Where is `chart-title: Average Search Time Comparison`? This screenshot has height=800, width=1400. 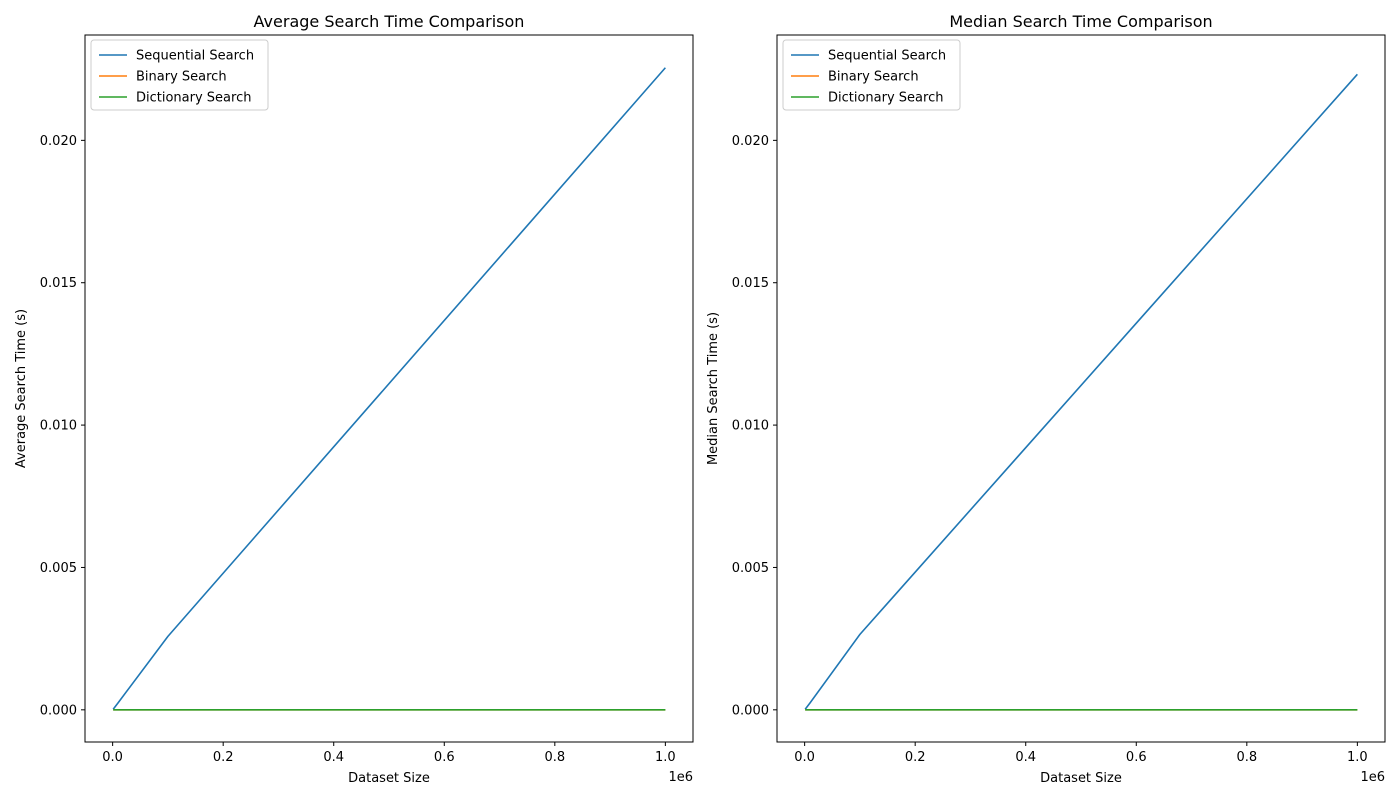 chart-title: Average Search Time Comparison is located at coordinates (389, 21).